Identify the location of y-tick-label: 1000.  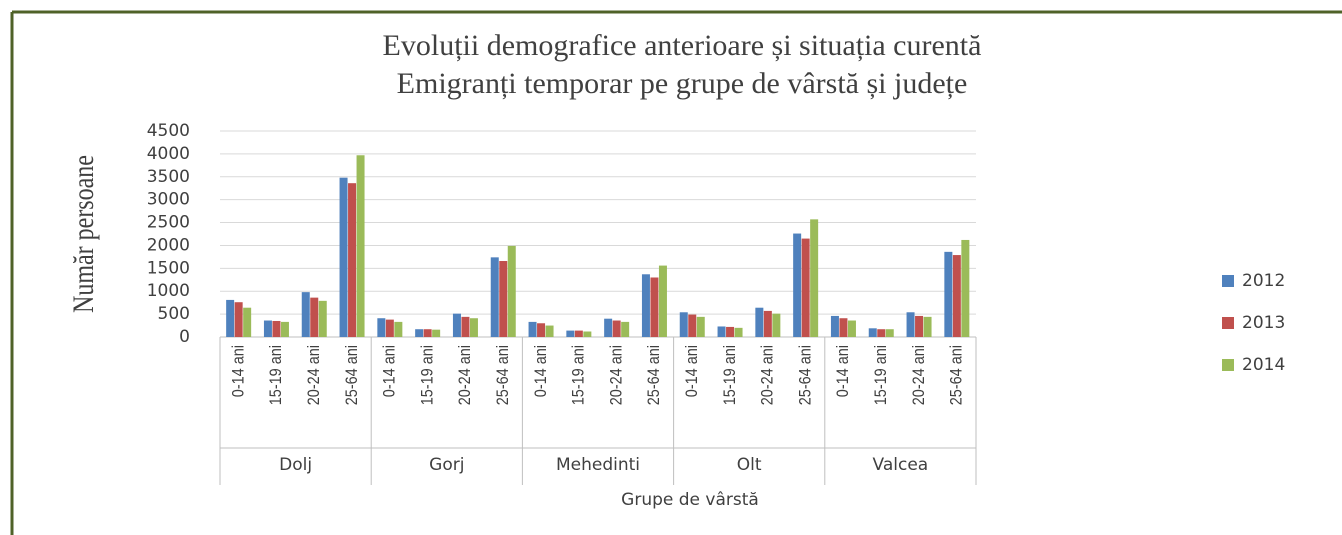
(168, 291).